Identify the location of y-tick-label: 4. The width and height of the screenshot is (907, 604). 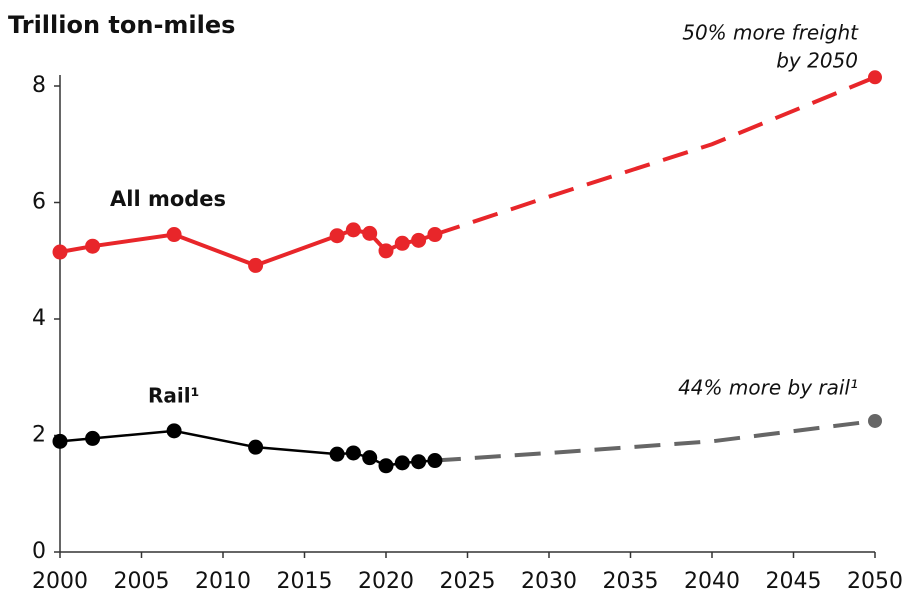
(39, 318).